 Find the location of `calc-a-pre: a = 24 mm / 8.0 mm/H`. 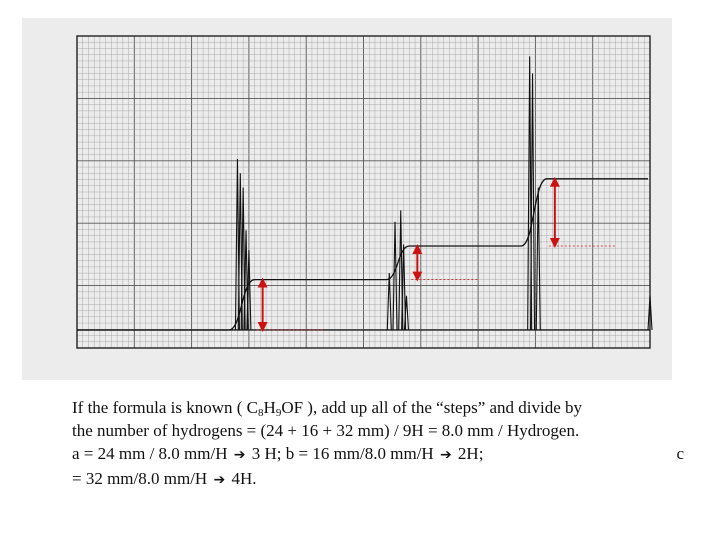

calc-a-pre: a = 24 mm / 8.0 mm/H is located at coordinates (150, 453).